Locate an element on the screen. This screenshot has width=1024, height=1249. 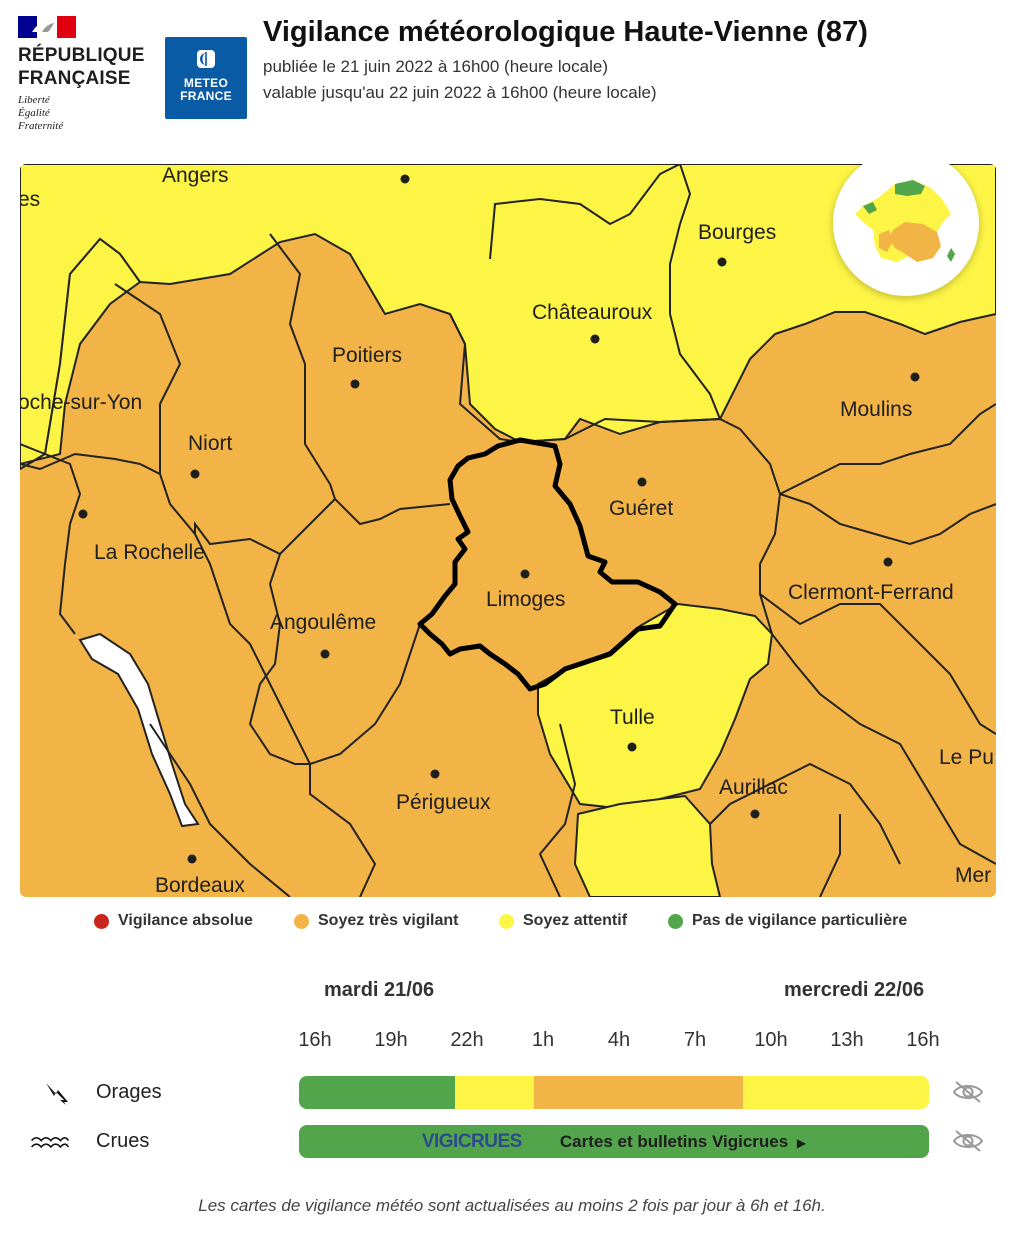
city-label-tulle: Tulle is located at coordinates (632, 717).